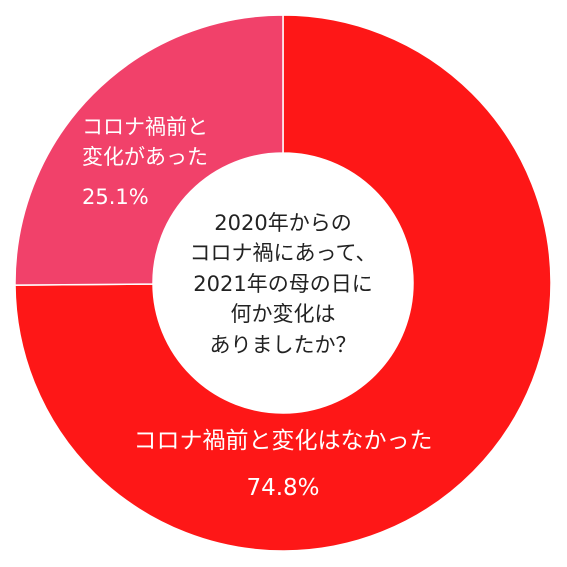 The width and height of the screenshot is (567, 567). I want to click on slice-label: コロナ禍前と 変化があった, so click(145, 142).